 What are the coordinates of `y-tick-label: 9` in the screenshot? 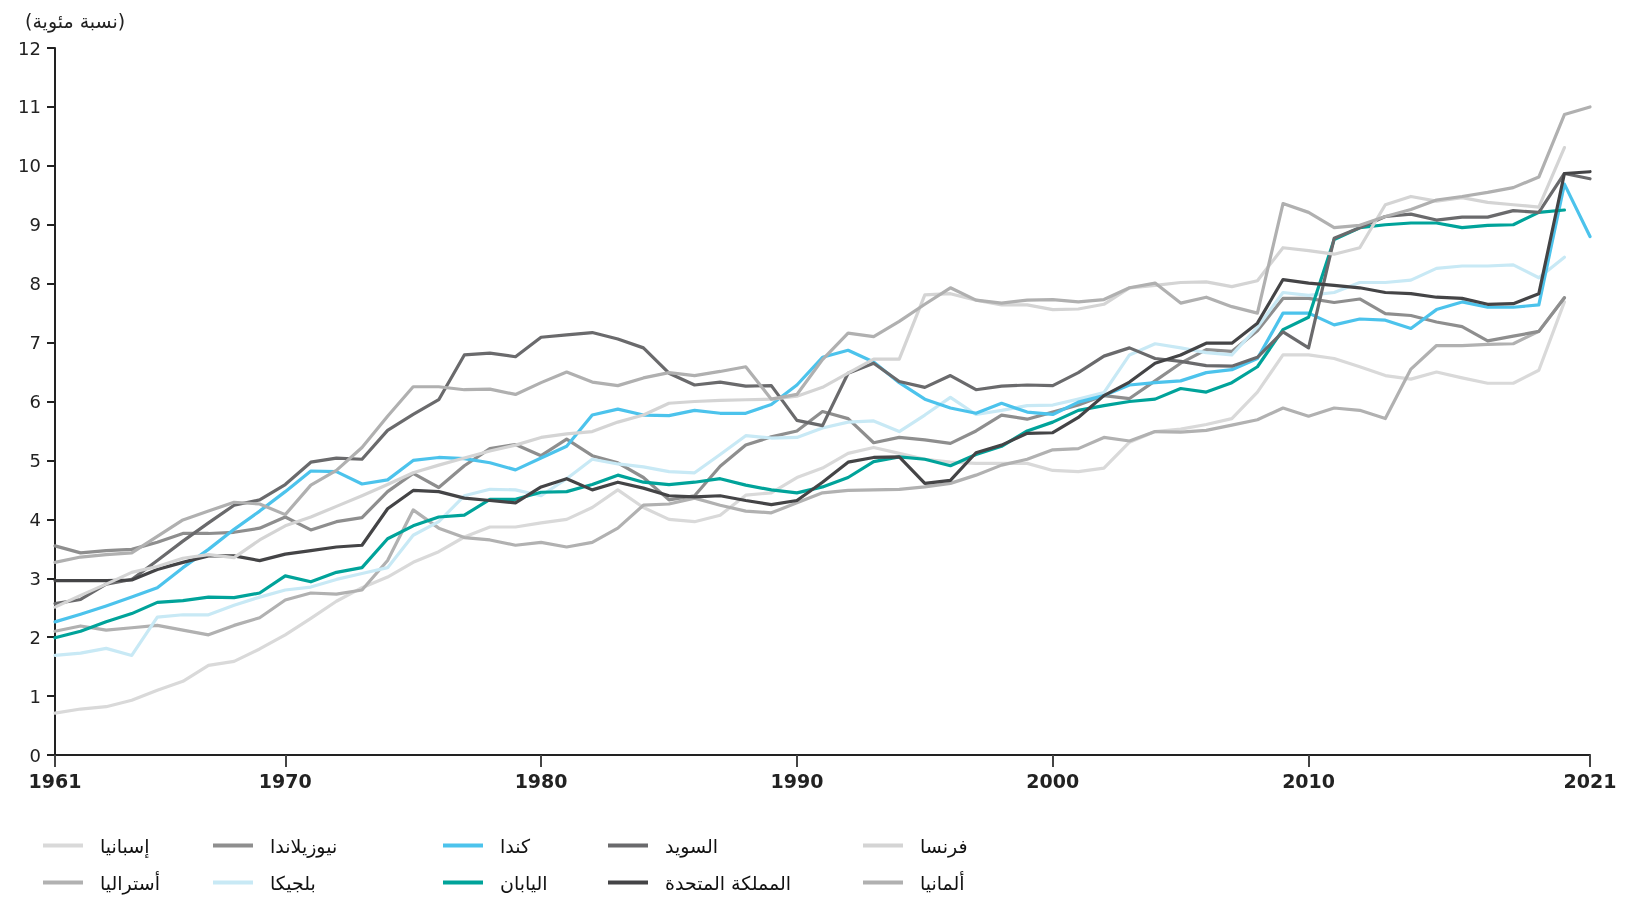 It's located at (35, 225).